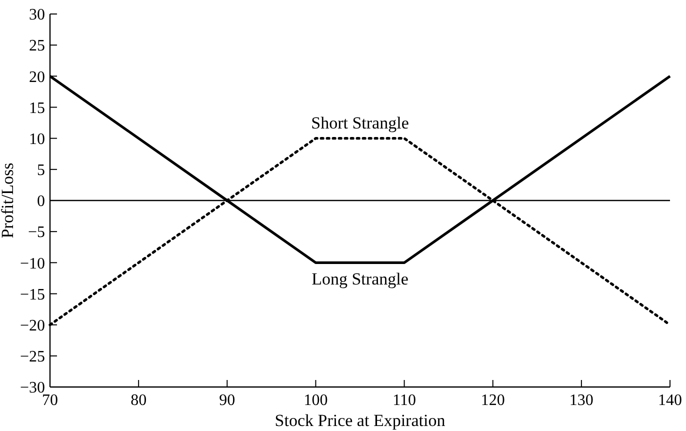  What do you see at coordinates (404, 400) in the screenshot?
I see `x-tick-label: 110` at bounding box center [404, 400].